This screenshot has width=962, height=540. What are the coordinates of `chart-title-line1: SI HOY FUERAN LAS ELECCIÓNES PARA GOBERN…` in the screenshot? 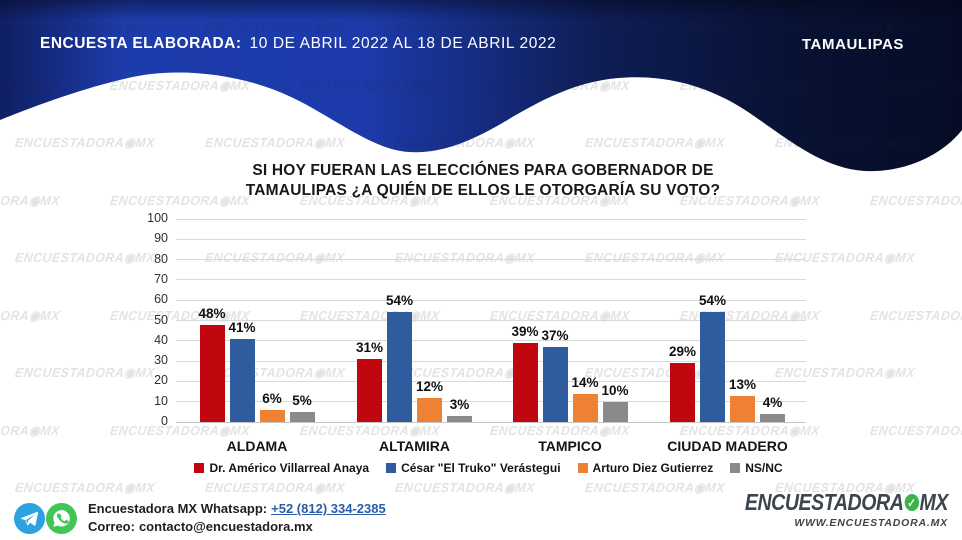 It's located at (483, 170).